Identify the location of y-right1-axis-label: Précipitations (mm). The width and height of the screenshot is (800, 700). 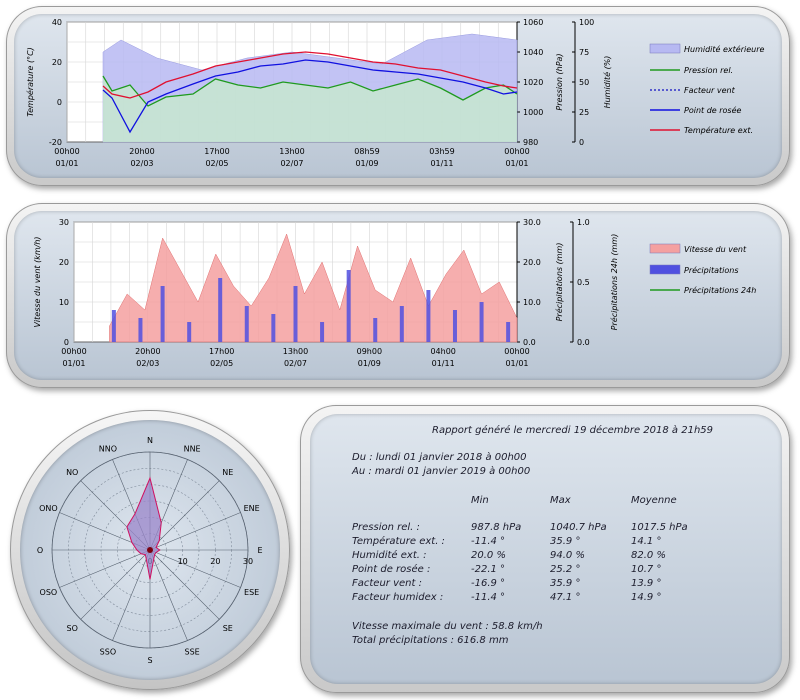
(559, 282).